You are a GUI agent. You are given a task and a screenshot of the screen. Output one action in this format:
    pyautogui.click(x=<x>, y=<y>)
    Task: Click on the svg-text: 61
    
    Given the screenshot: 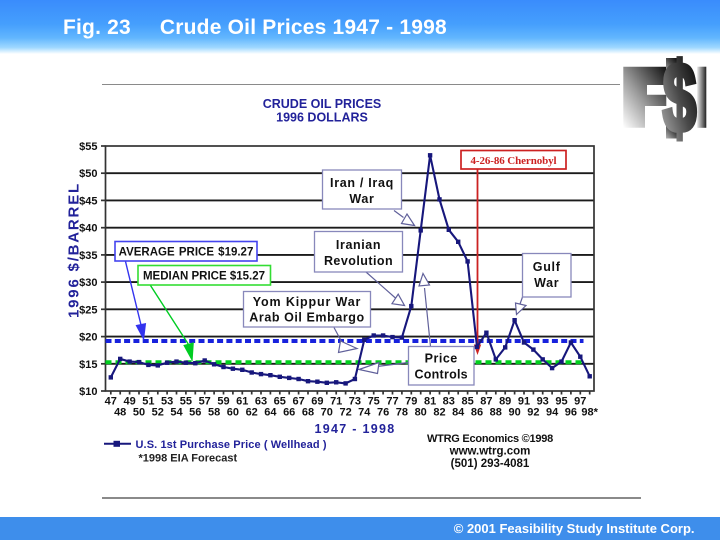 What is the action you would take?
    pyautogui.click(x=242, y=402)
    